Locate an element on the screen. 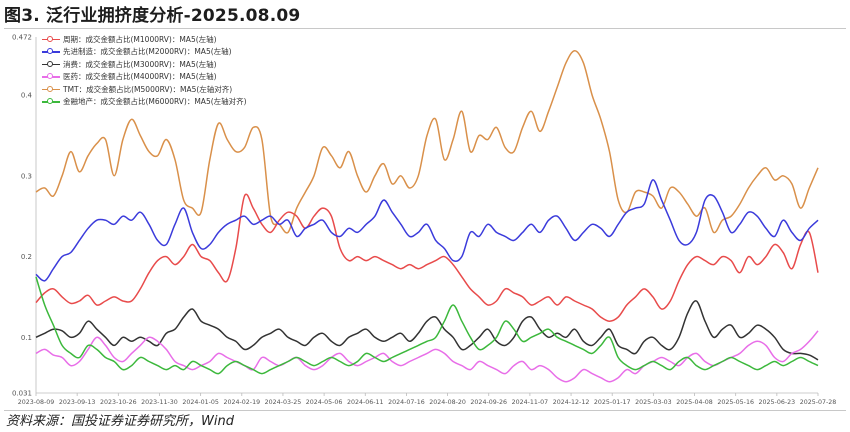 The height and width of the screenshot is (432, 850). x-tick-label: 2025-05-16 is located at coordinates (735, 402).